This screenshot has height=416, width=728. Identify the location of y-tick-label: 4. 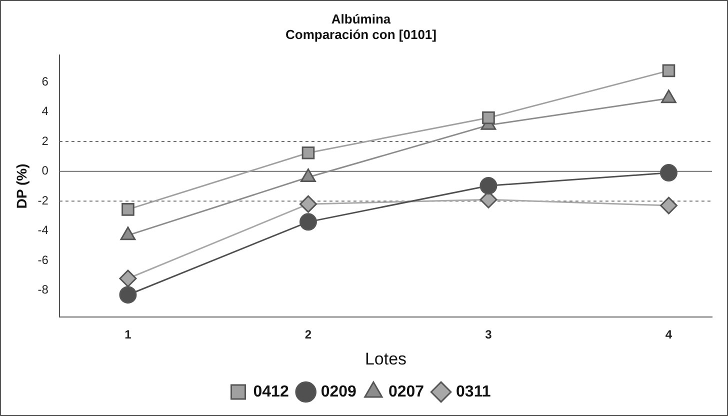
(45, 111).